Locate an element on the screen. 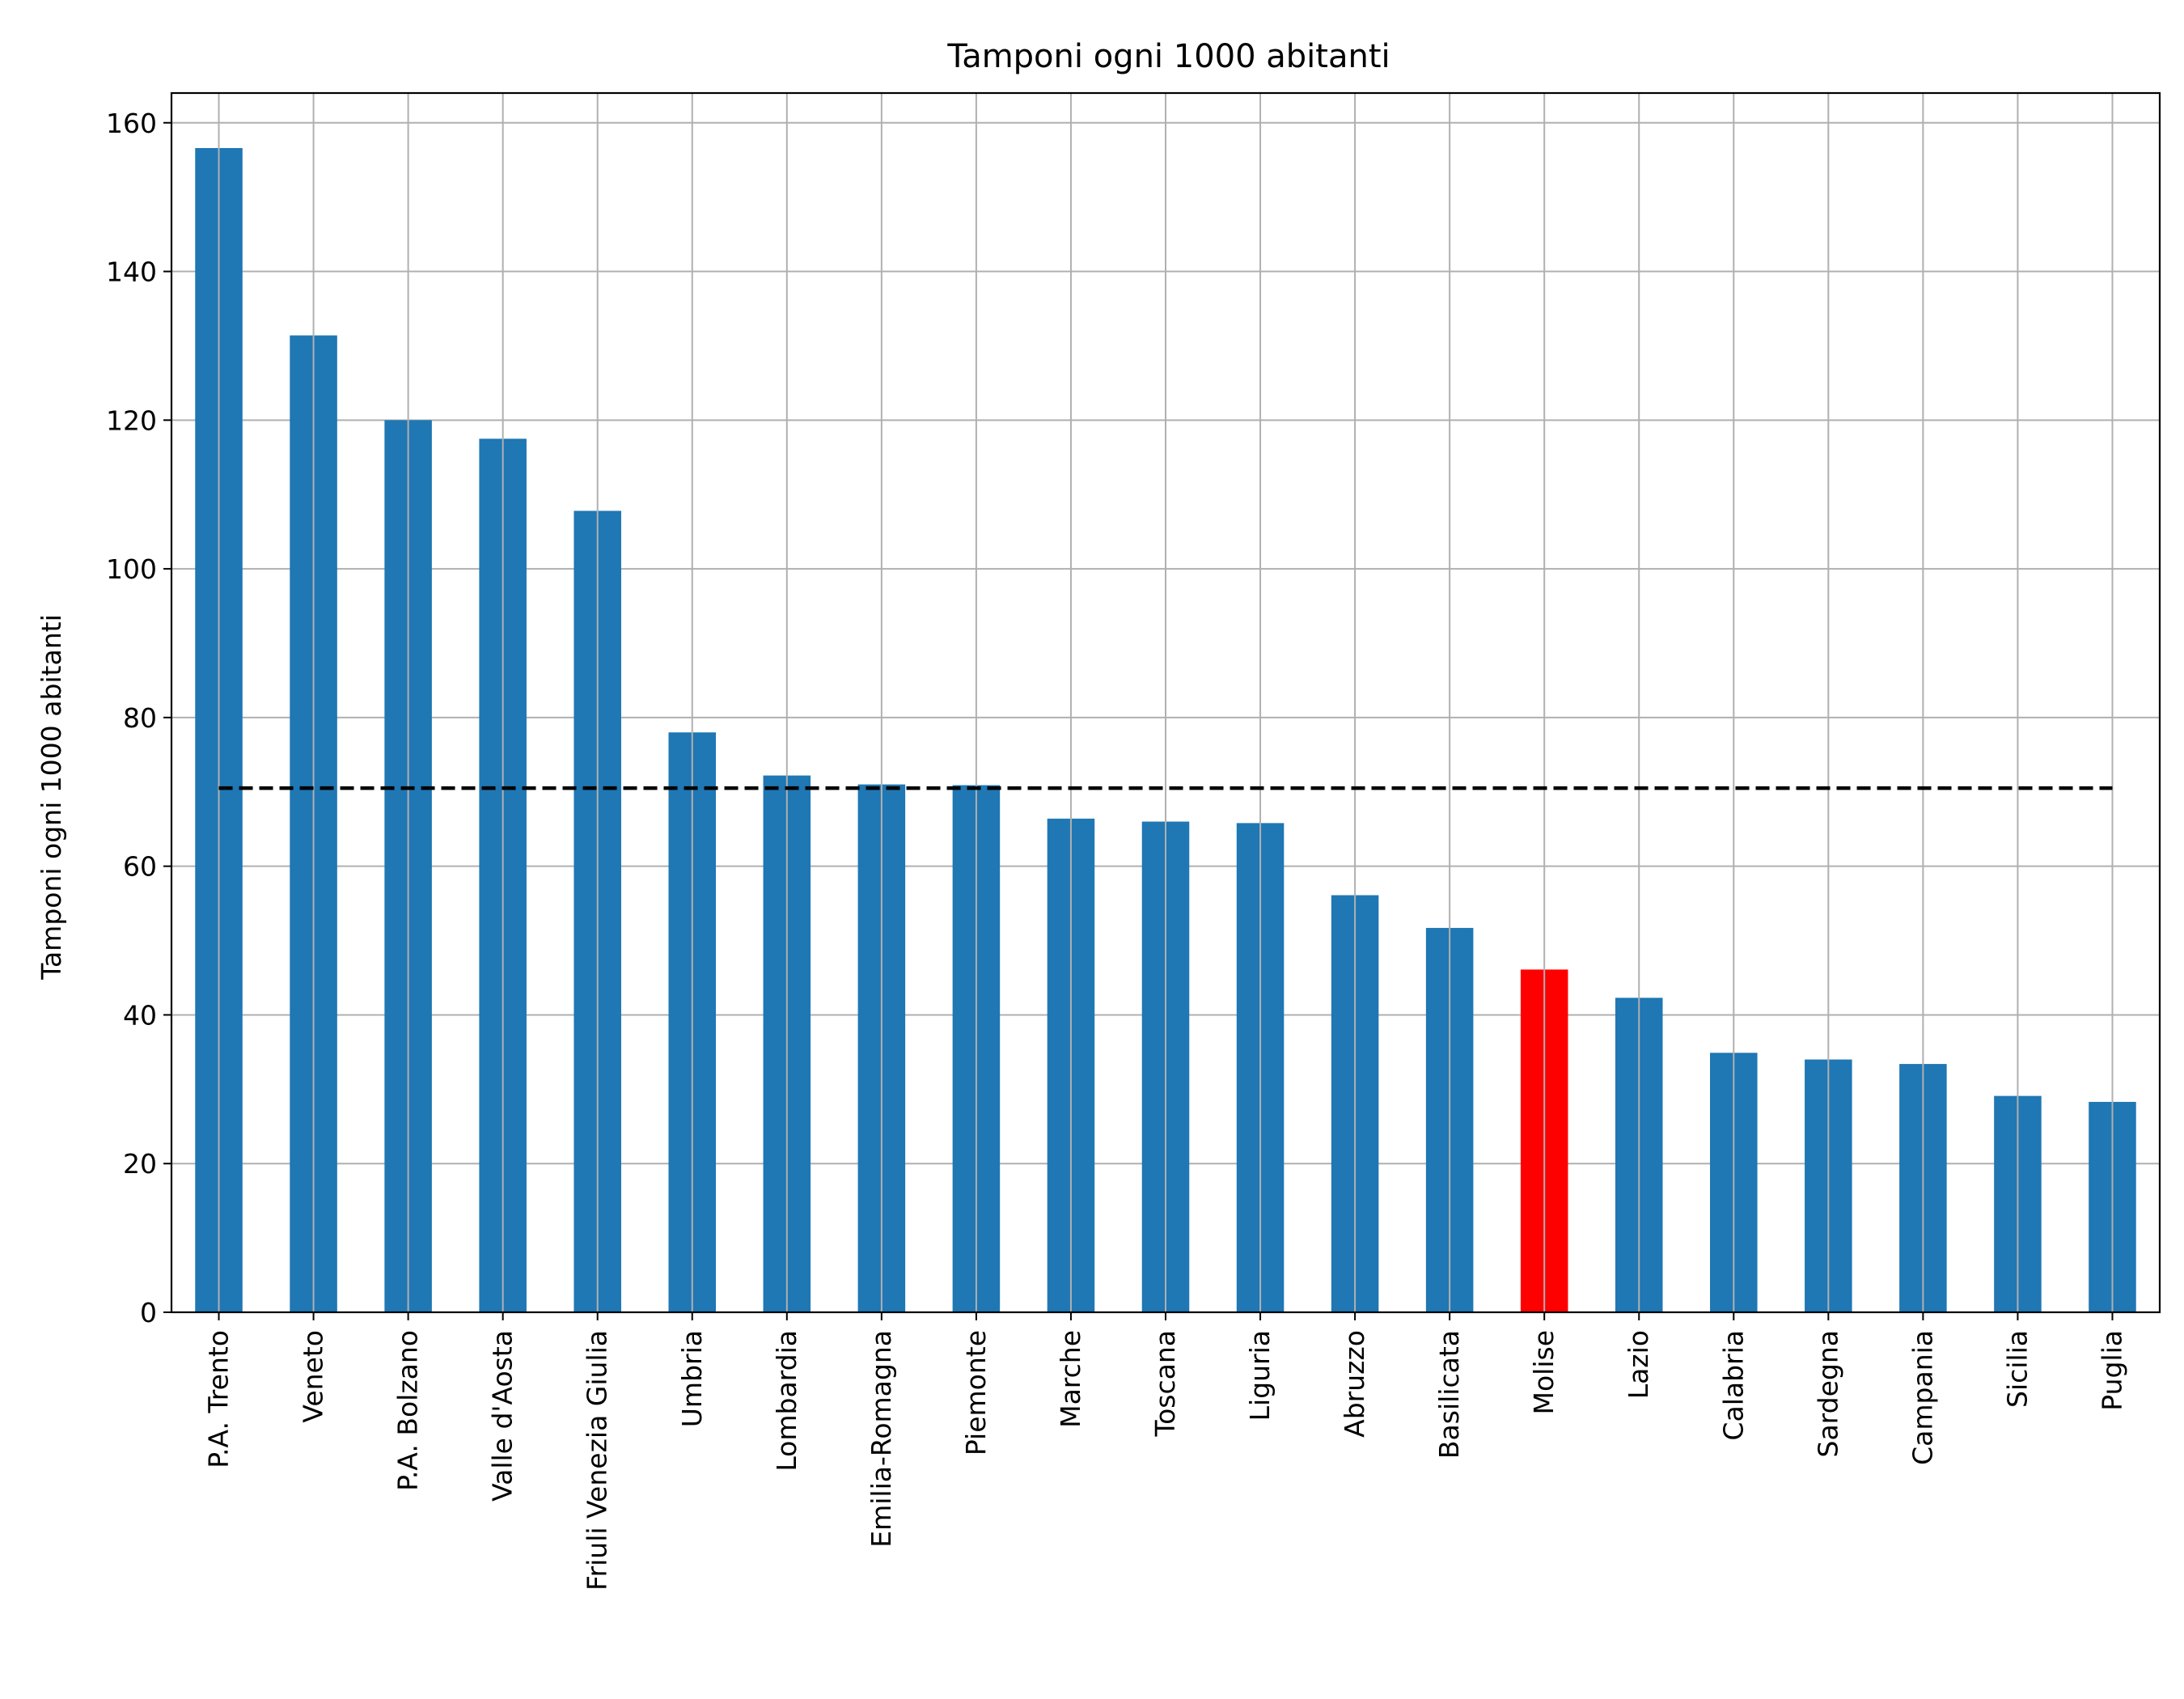  x-tick-label: Lombardia is located at coordinates (786, 1401).